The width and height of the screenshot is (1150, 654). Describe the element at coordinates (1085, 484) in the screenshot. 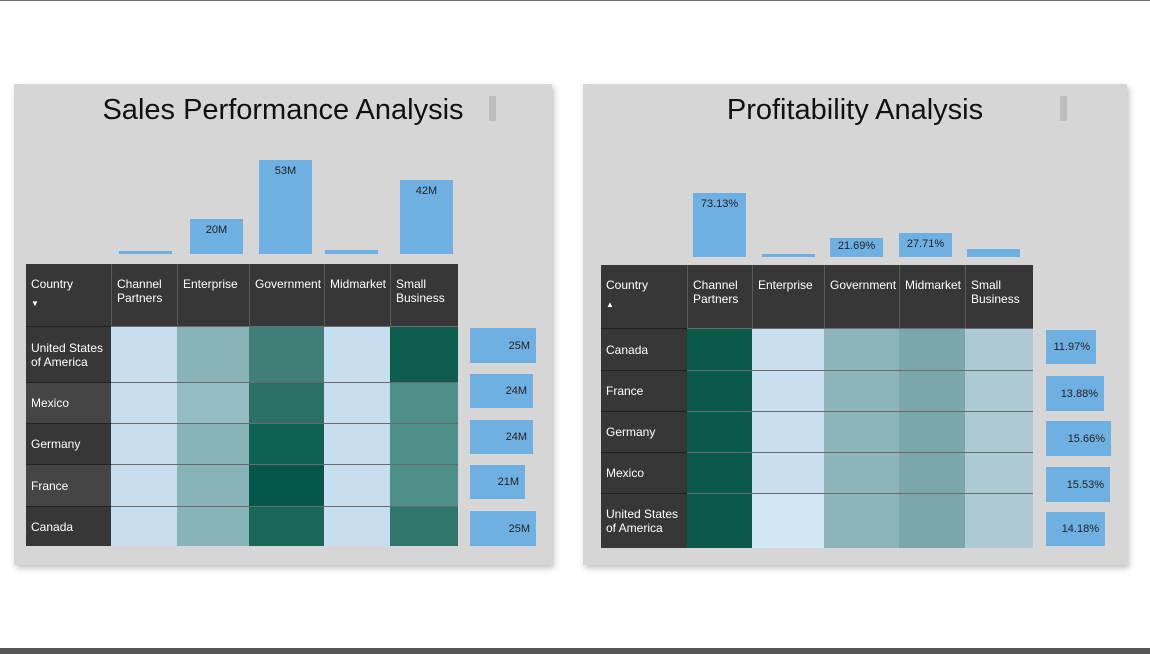

I see `row-total-label: 15.53%` at that location.